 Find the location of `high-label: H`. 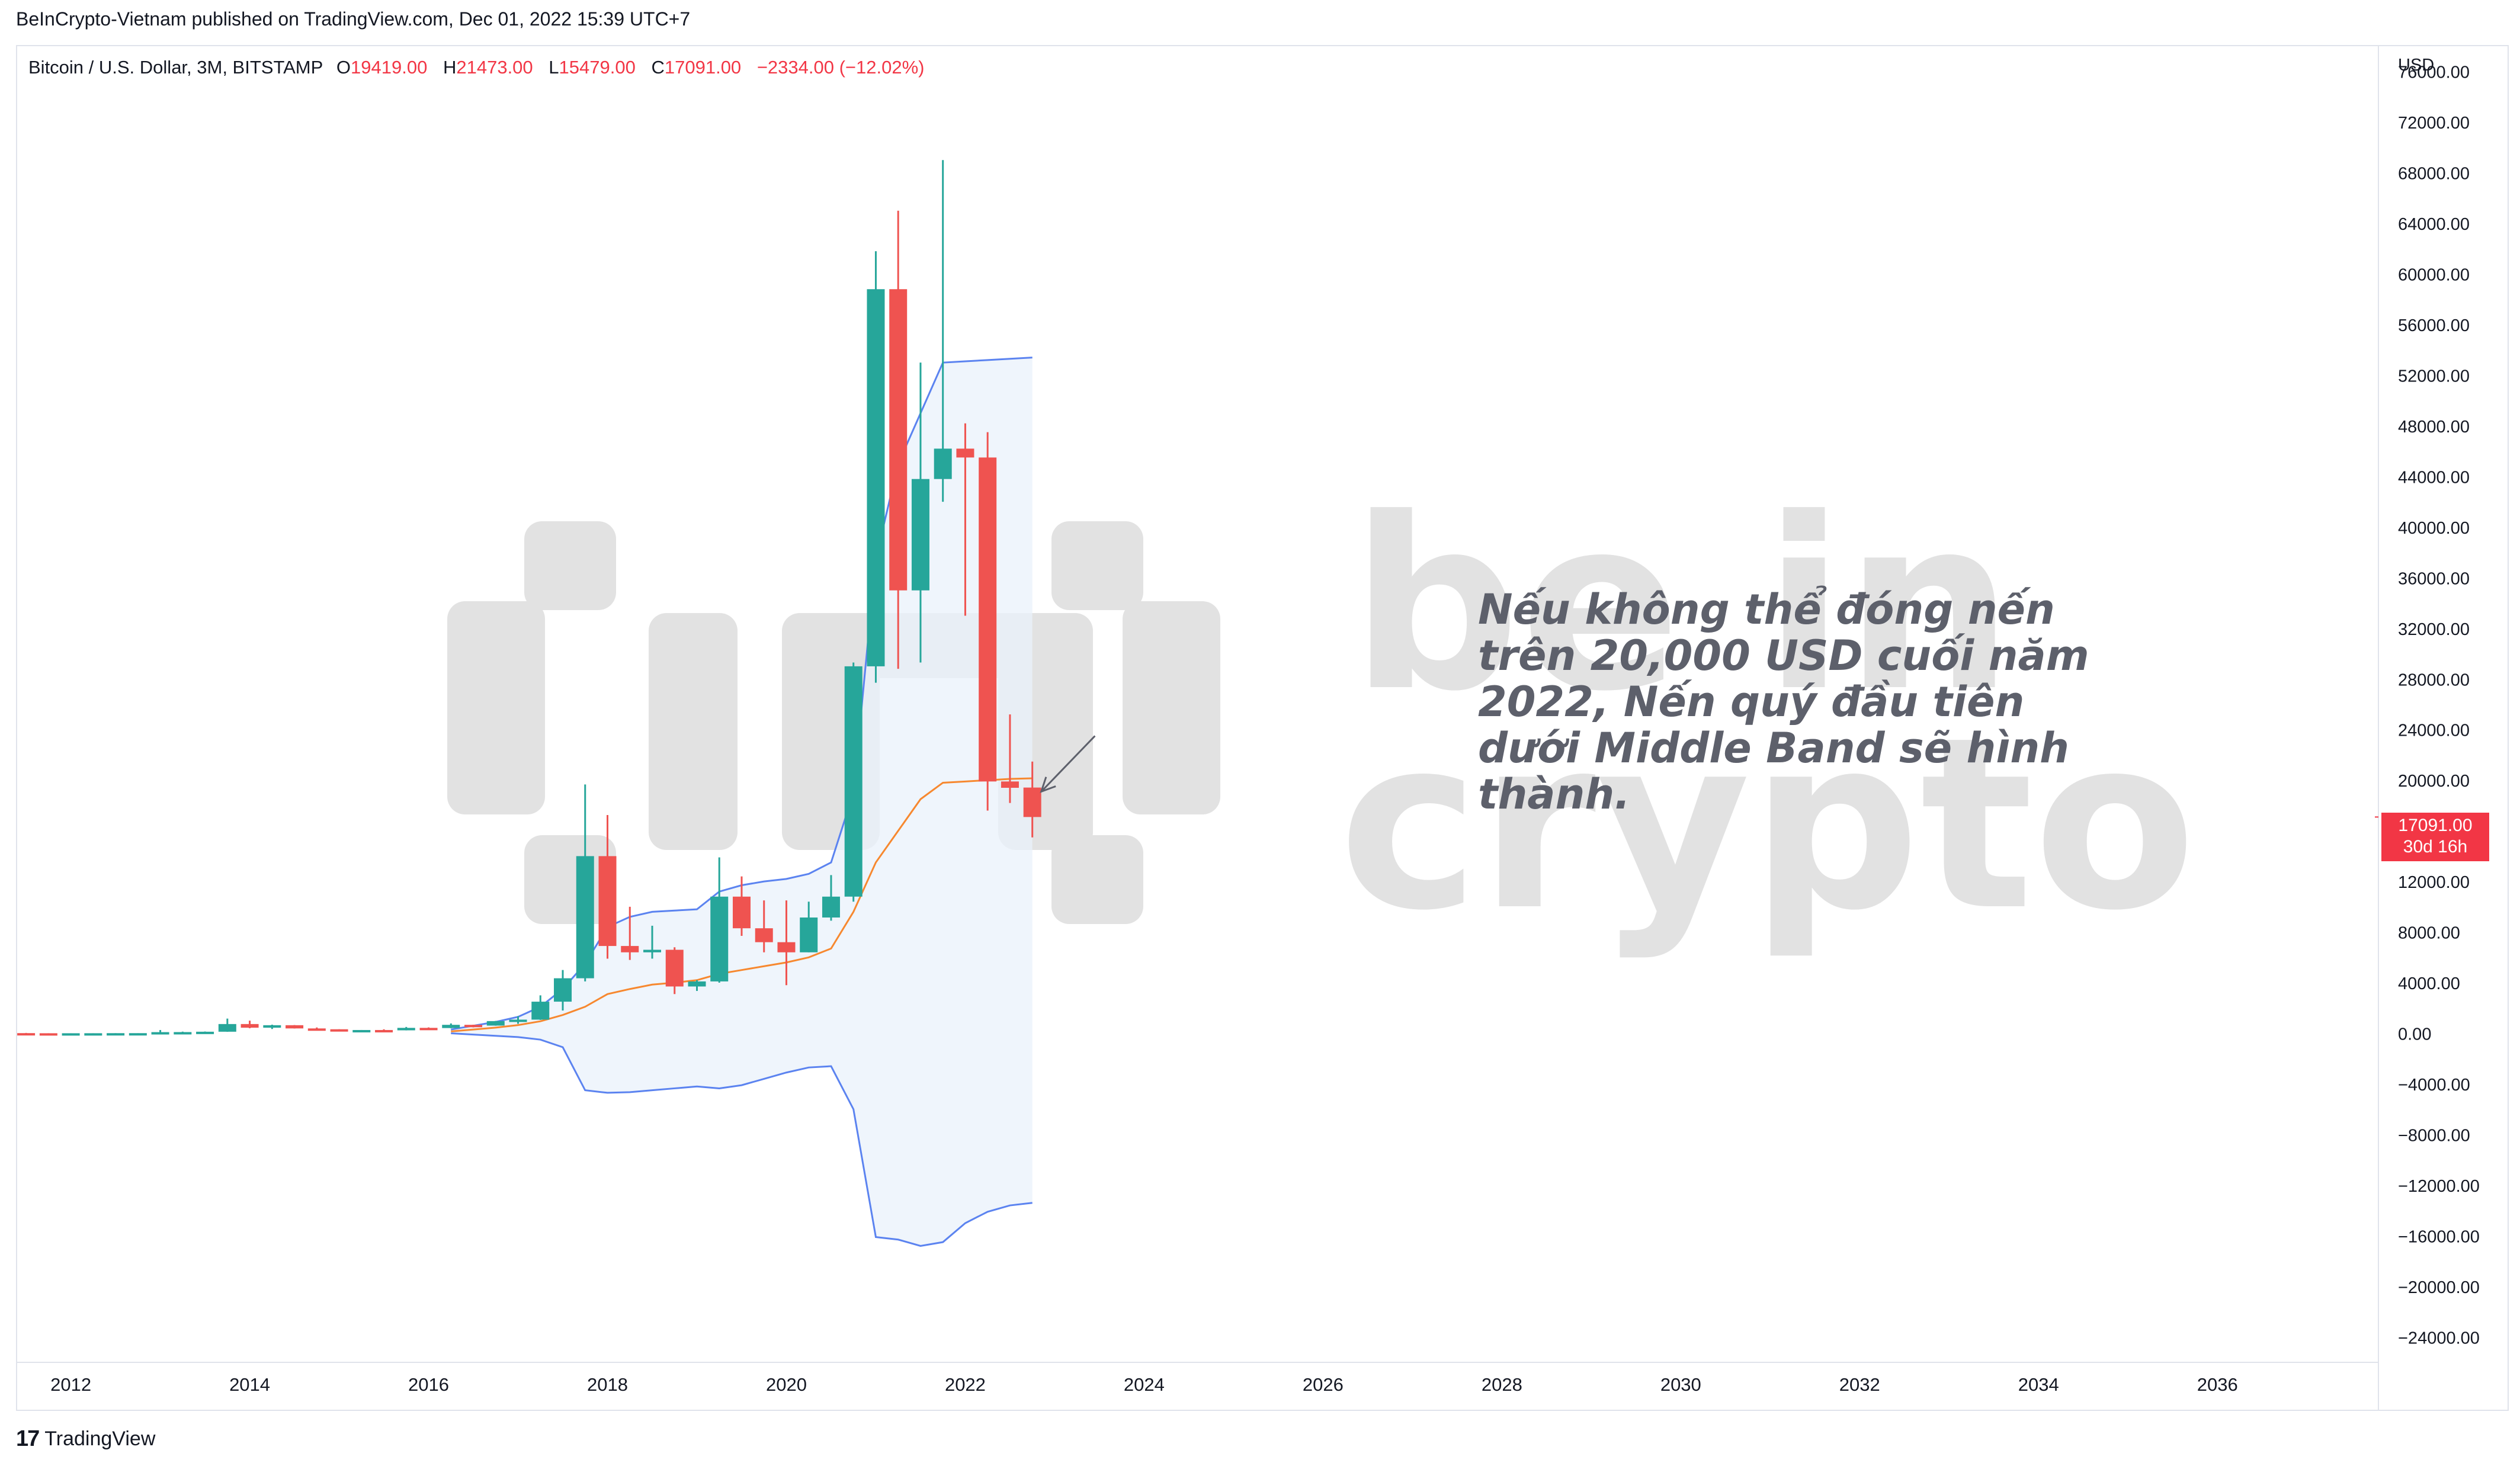

high-label: H is located at coordinates (450, 67).